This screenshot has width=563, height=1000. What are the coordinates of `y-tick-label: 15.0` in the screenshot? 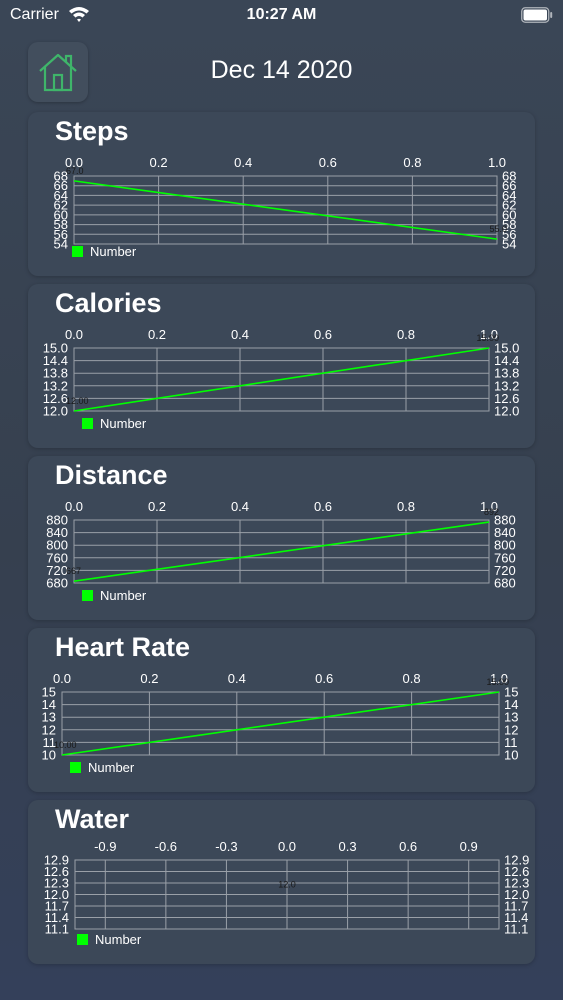 It's located at (55, 348).